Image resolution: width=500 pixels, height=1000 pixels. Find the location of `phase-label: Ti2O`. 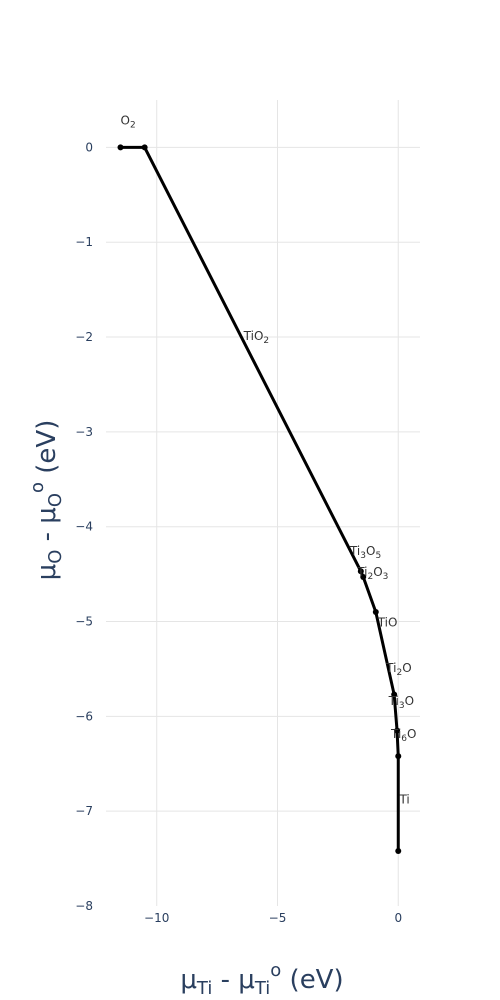

phase-label: Ti2O is located at coordinates (398, 669).